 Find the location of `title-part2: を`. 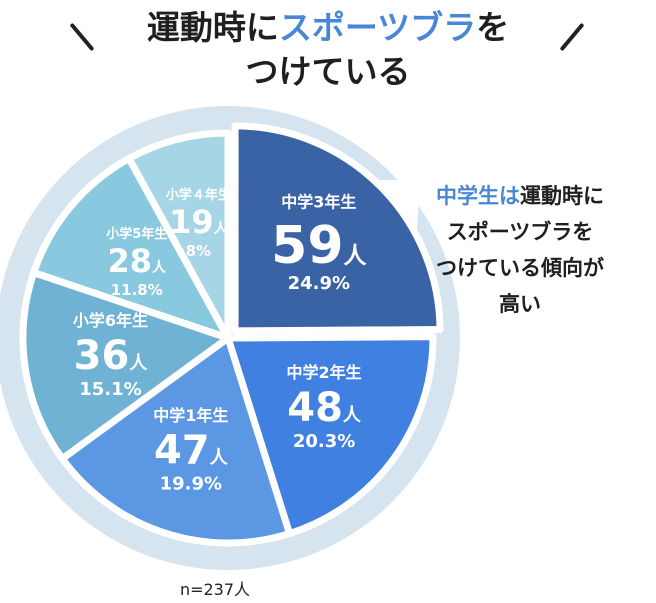

title-part2: を is located at coordinates (493, 27).